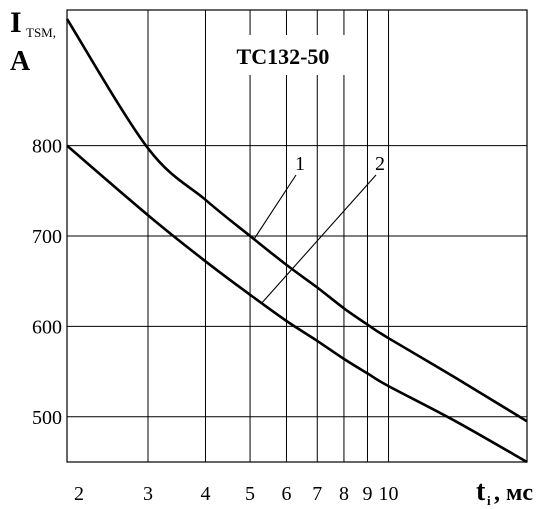  I want to click on ylabel-sub: TSM,, so click(41, 32).